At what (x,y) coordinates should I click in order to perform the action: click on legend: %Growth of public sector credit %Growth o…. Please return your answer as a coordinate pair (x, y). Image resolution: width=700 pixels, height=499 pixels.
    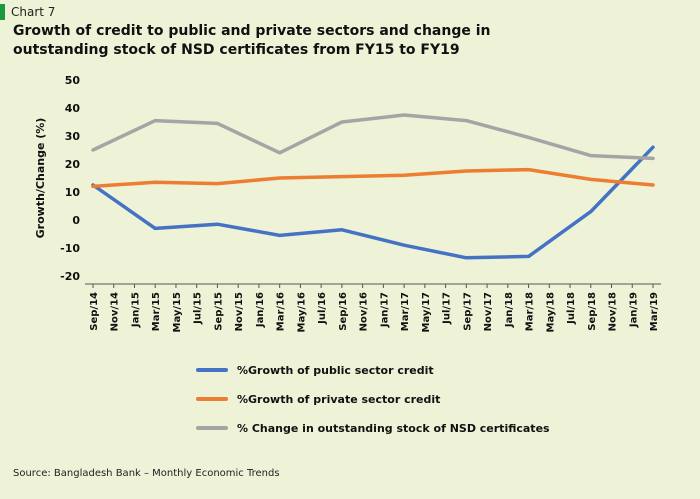
    Looking at the image, I should click on (373, 399).